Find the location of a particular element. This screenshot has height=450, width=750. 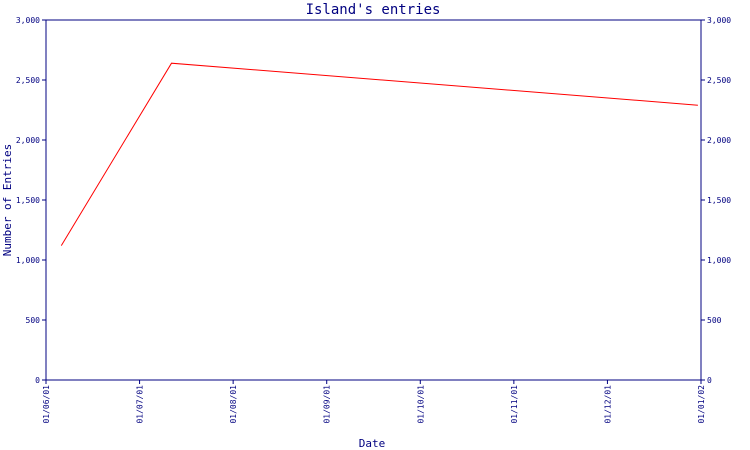

y-tick-label-right: 1,500 is located at coordinates (719, 200).